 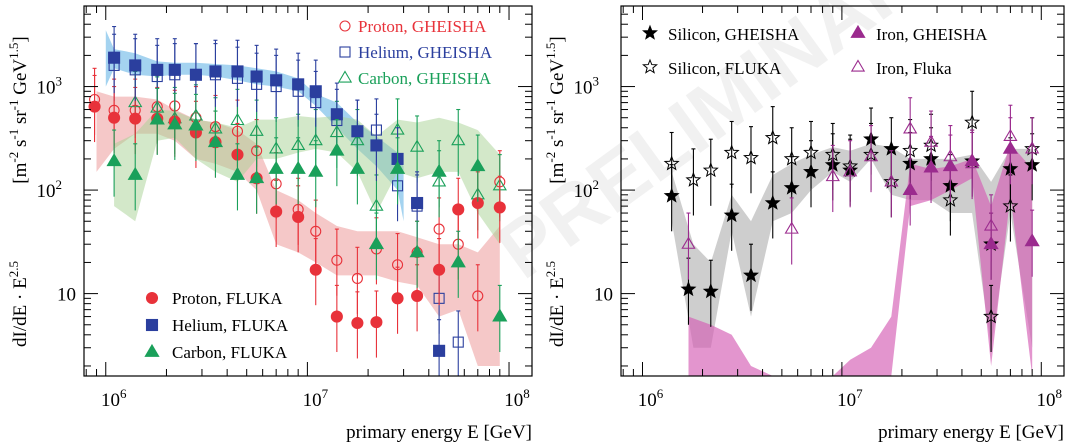 What do you see at coordinates (850, 398) in the screenshot?
I see `x-tick-label: 10⁷` at bounding box center [850, 398].